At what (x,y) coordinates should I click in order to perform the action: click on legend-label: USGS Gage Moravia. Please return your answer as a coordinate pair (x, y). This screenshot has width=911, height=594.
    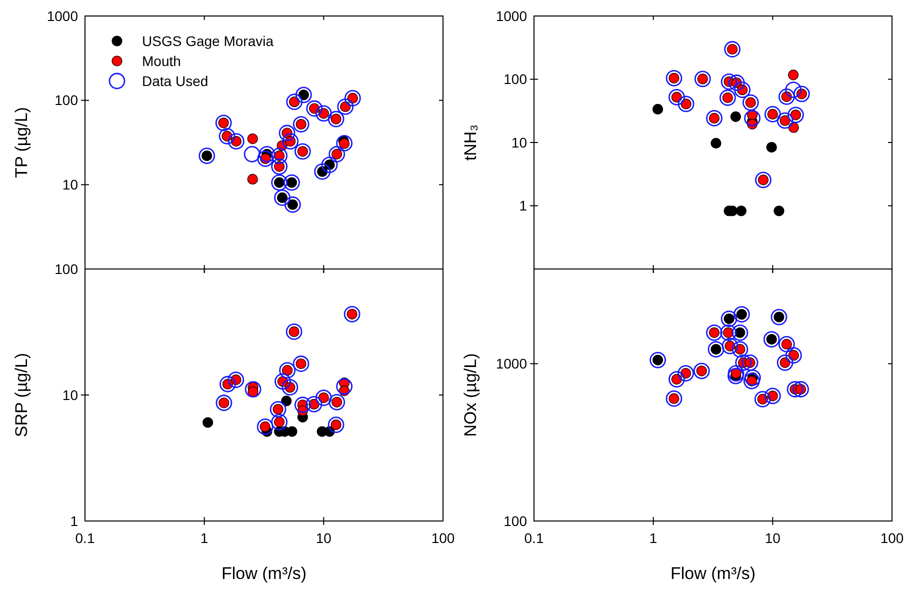
    Looking at the image, I should click on (208, 40).